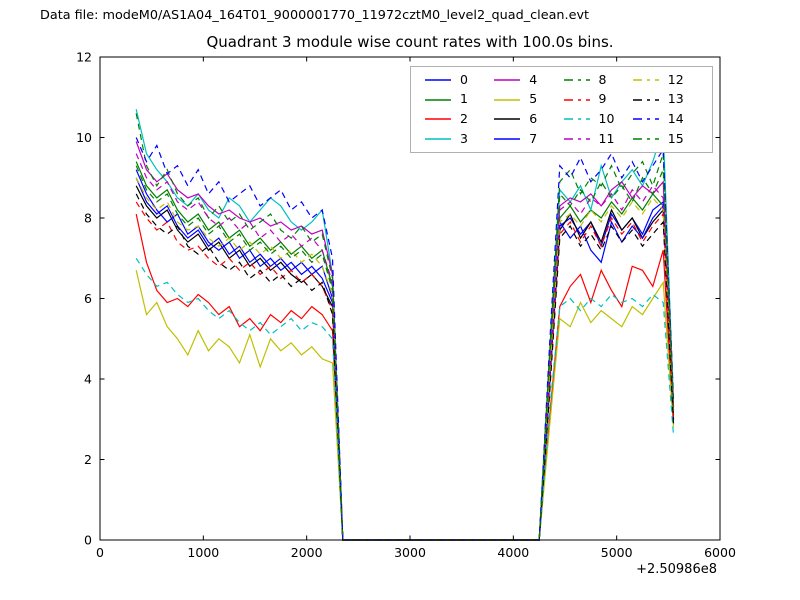  Describe the element at coordinates (464, 99) in the screenshot. I see `legend-label: 1` at that location.